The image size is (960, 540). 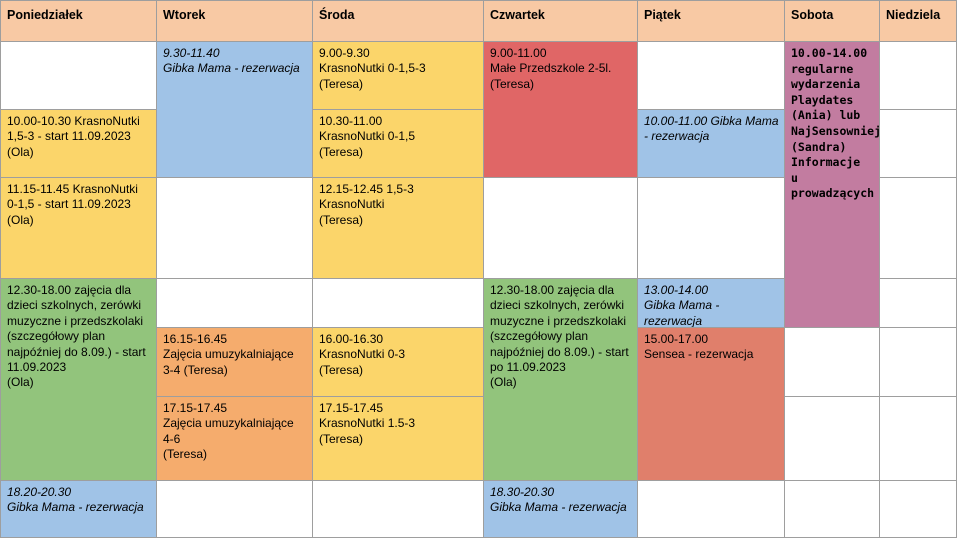 What do you see at coordinates (560, 21) in the screenshot?
I see `header-thursday: Czwartek` at bounding box center [560, 21].